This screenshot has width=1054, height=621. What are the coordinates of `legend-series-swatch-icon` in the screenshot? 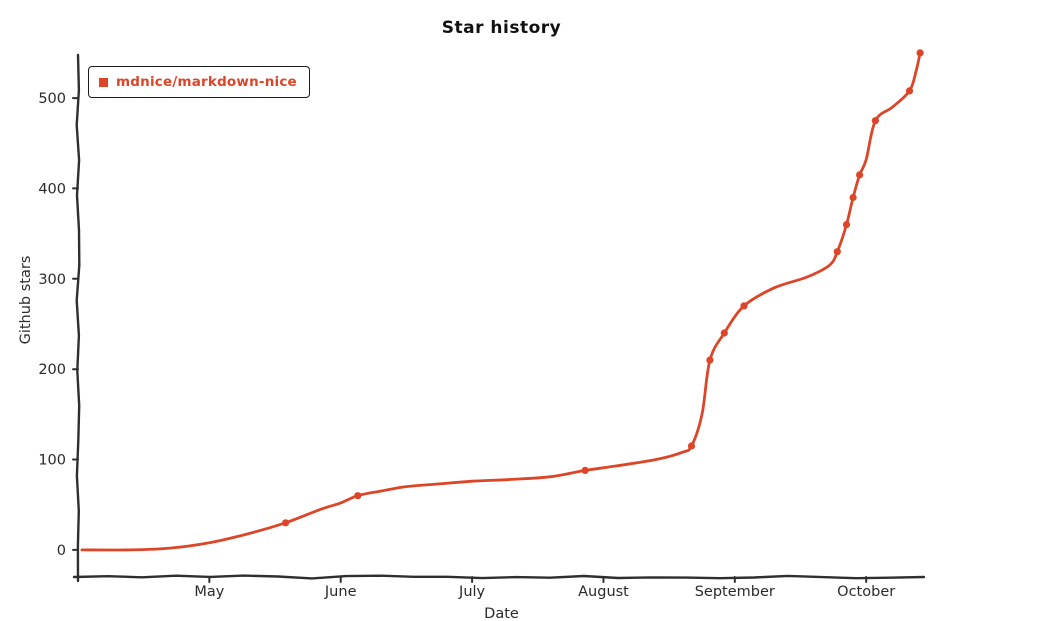 It's located at (103, 82).